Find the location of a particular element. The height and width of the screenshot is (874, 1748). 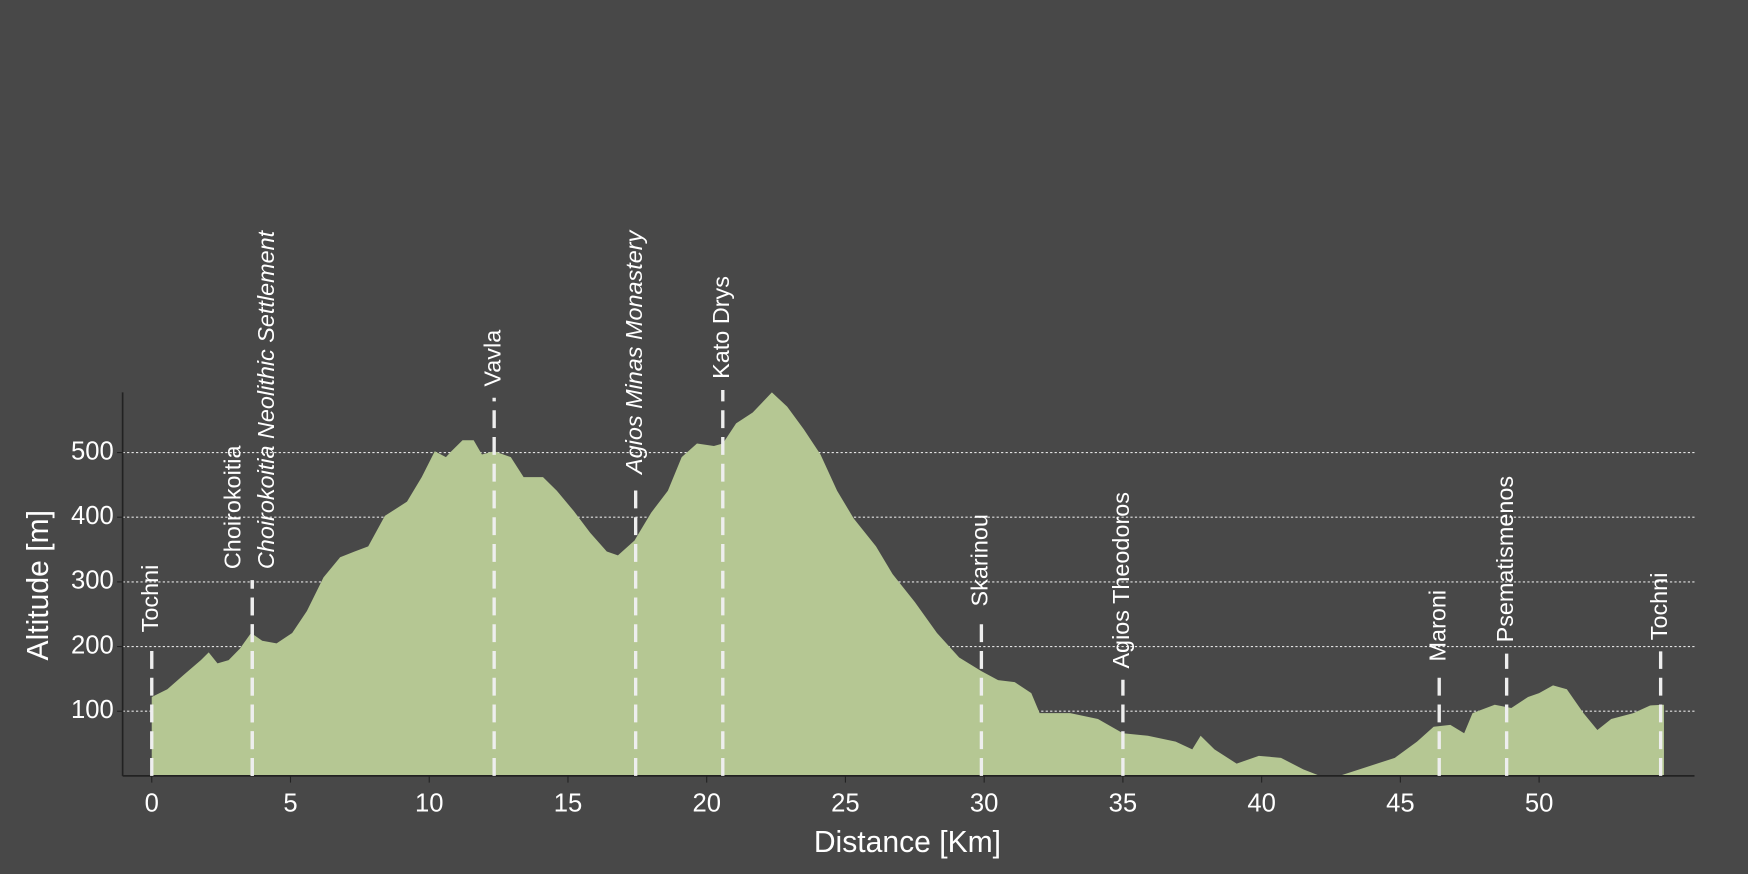

x-tick-label: 35 is located at coordinates (1123, 804).